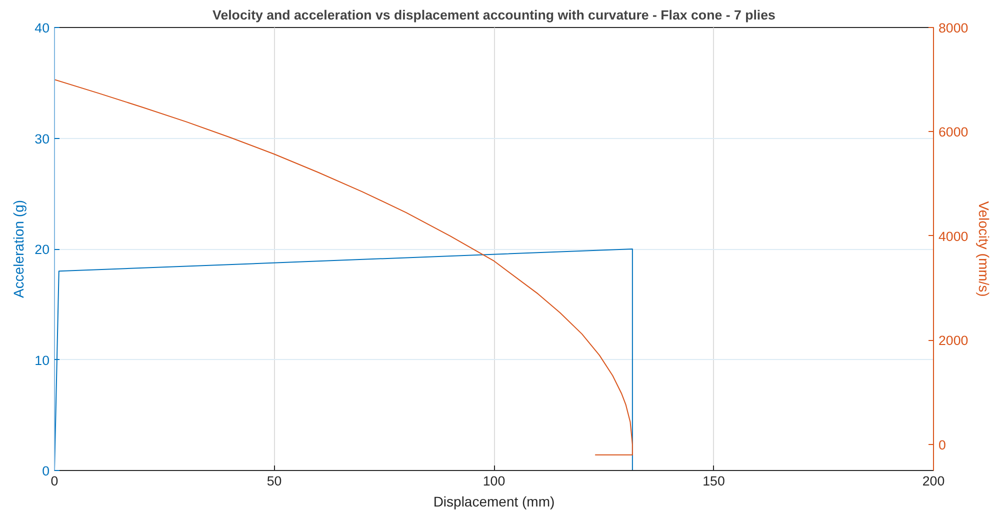 This screenshot has width=997, height=518. Describe the element at coordinates (42, 28) in the screenshot. I see `y-tick-label: 40` at that location.